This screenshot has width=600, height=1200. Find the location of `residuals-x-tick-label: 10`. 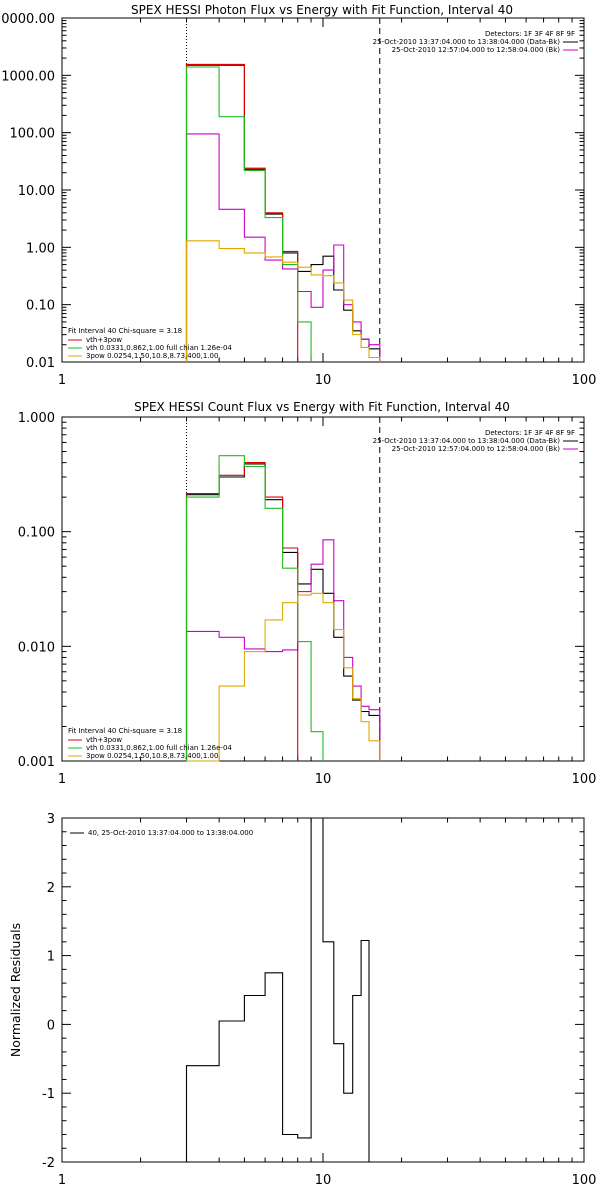

residuals-x-tick-label: 10 is located at coordinates (323, 1180).